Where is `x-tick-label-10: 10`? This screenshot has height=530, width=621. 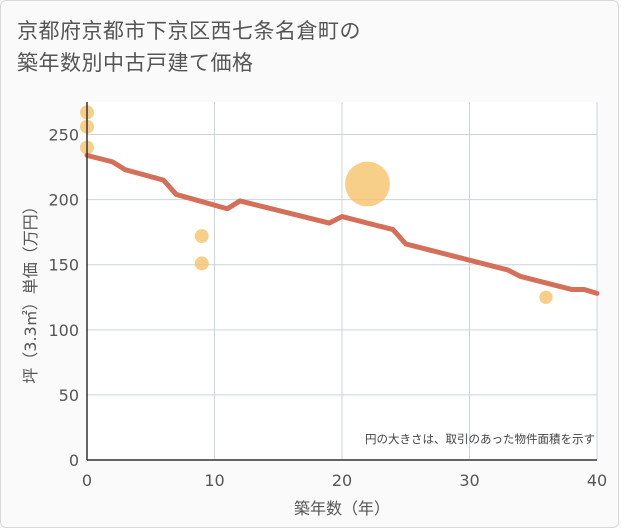
x-tick-label-10: 10 is located at coordinates (214, 480).